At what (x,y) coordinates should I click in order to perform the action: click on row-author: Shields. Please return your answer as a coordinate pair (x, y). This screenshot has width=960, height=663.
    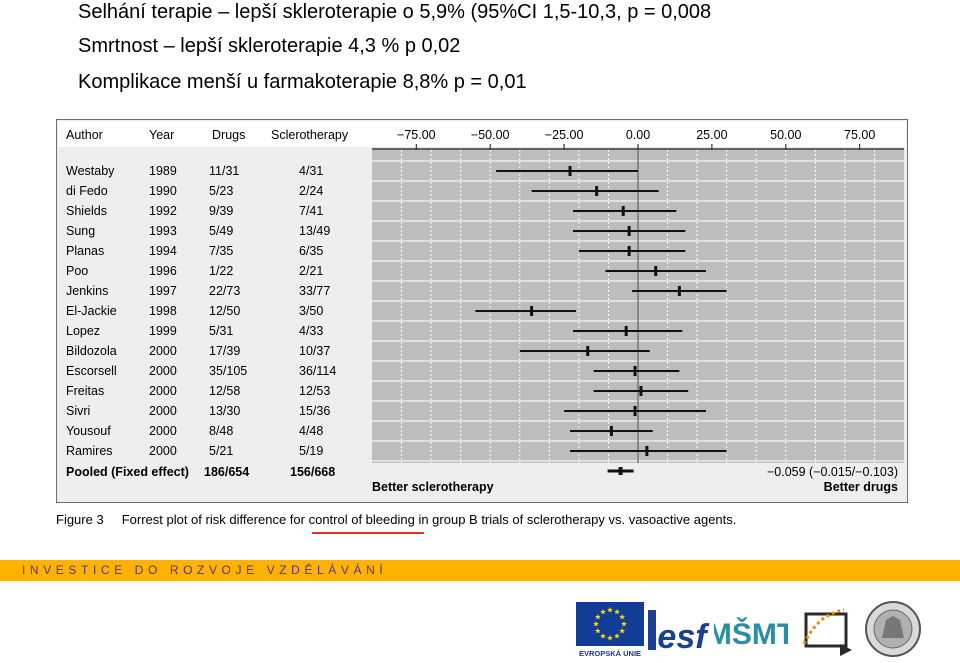
    Looking at the image, I should click on (86, 211).